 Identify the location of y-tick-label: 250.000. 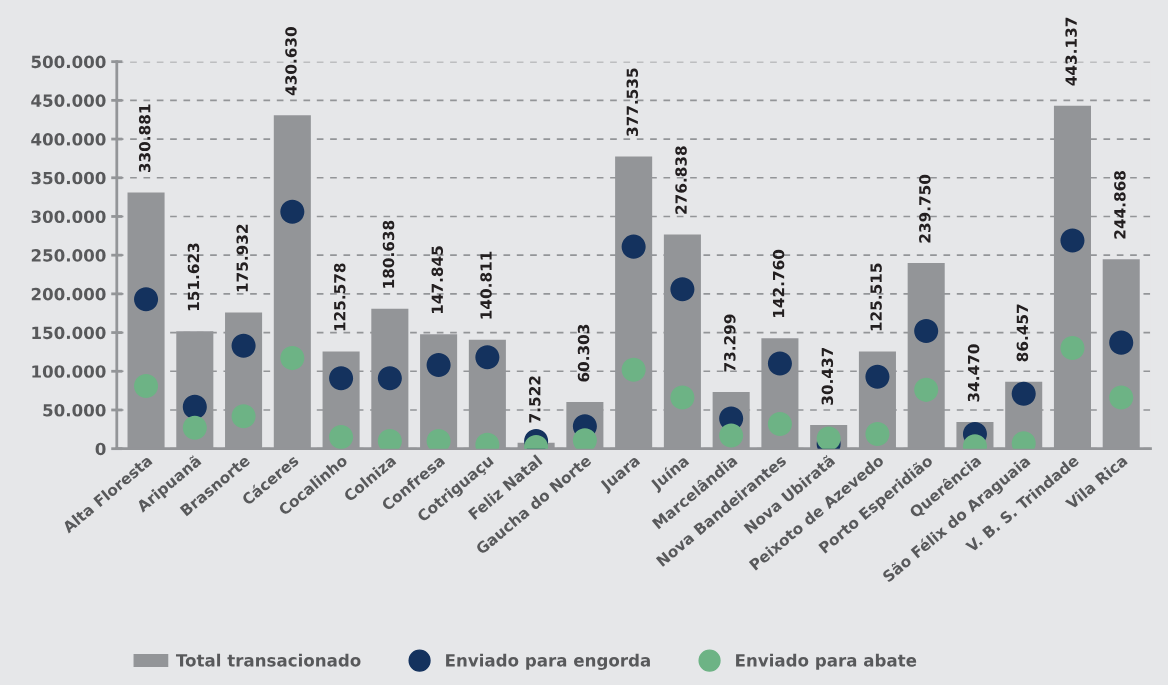
(68, 255).